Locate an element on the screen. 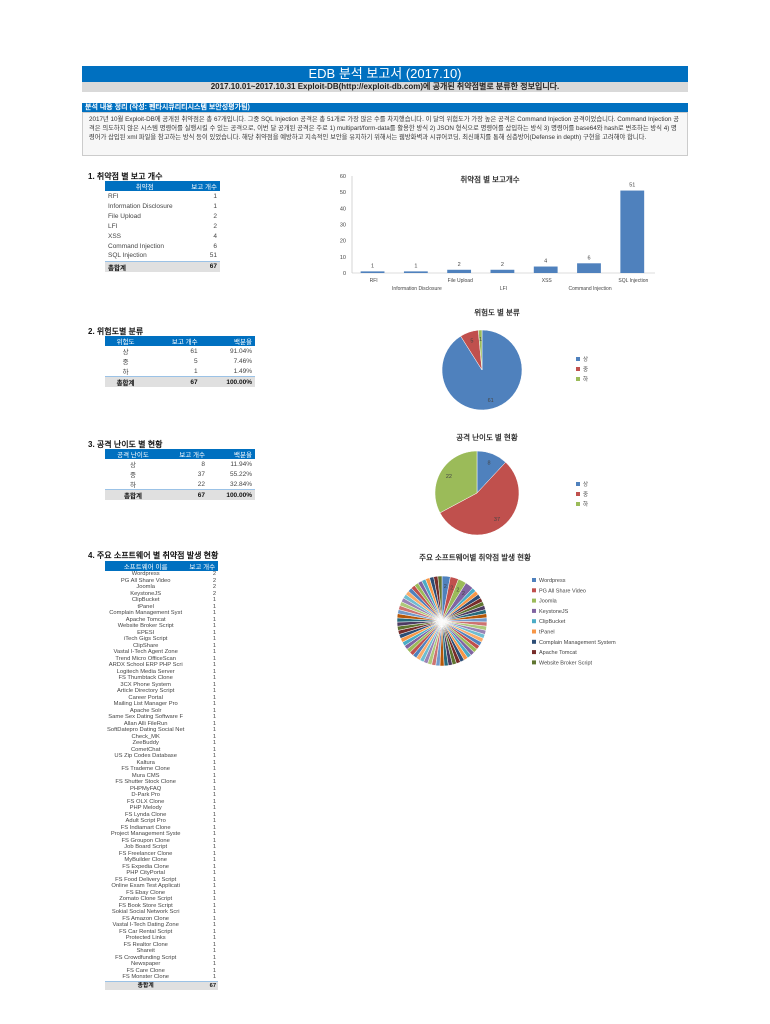 Image resolution: width=770 pixels, height=1024 pixels. table-cell: Zomato Clone Script is located at coordinates (146, 899).